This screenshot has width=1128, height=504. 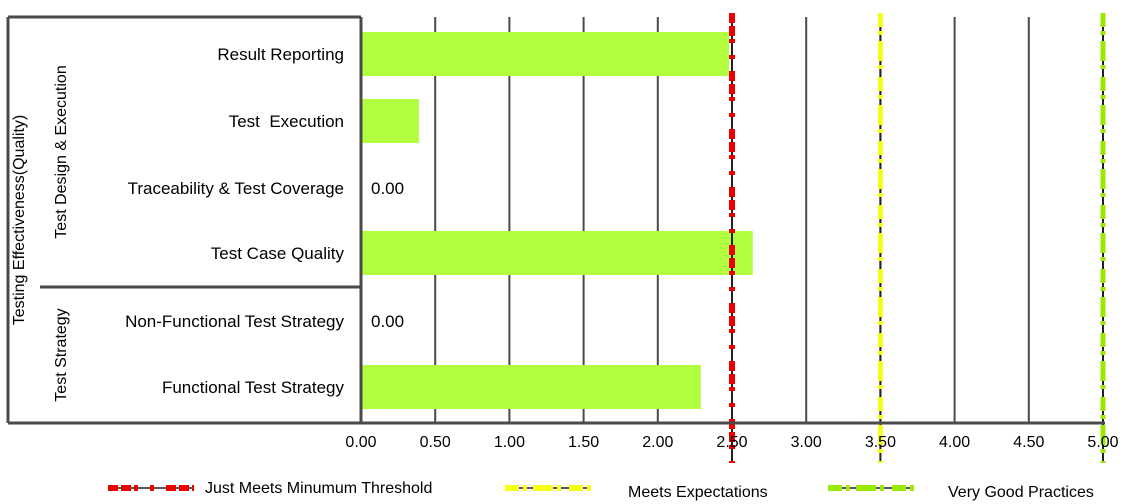 What do you see at coordinates (1021, 492) in the screenshot?
I see `legend-label: Very Good Practices` at bounding box center [1021, 492].